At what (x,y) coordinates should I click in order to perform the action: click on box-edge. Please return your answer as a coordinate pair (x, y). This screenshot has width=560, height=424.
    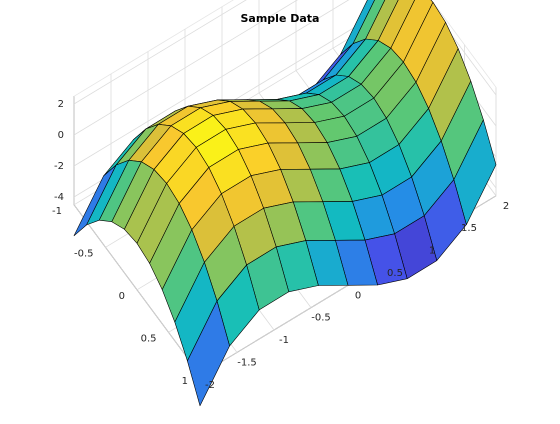
    Looking at the image, I should click on (153, 48).